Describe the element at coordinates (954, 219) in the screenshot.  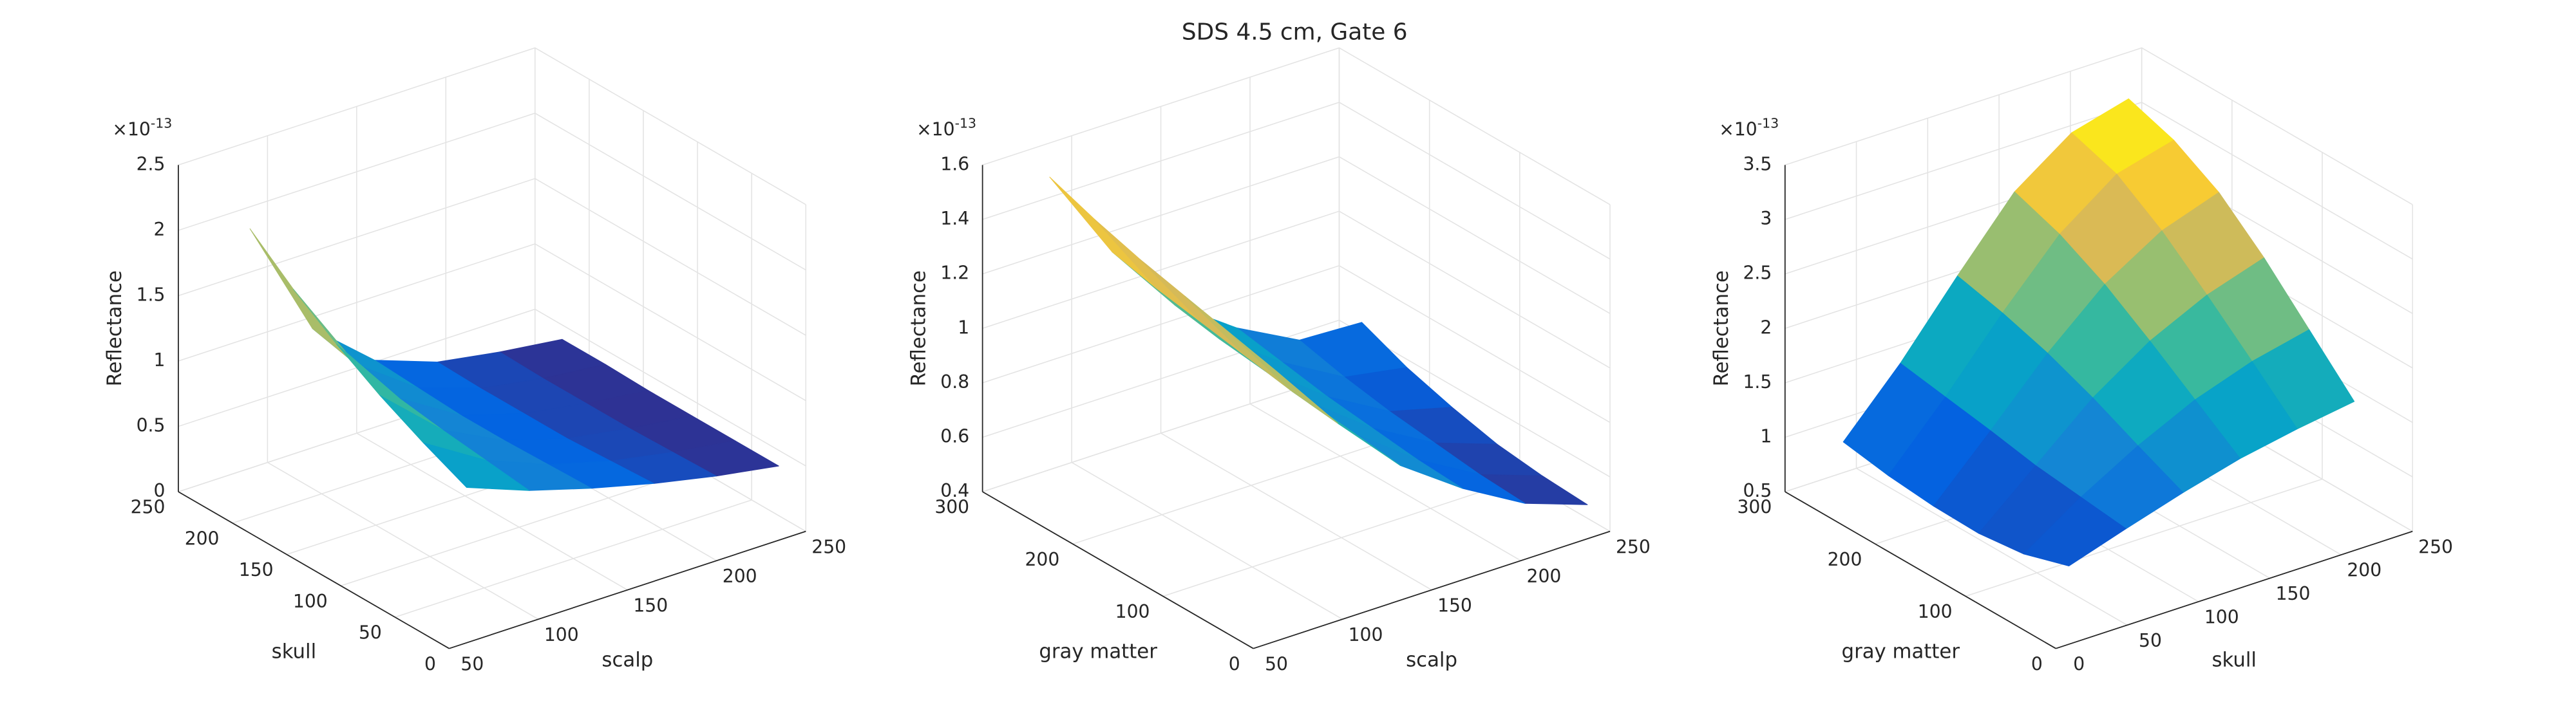
I see `z-tick-label: 1.4` at that location.